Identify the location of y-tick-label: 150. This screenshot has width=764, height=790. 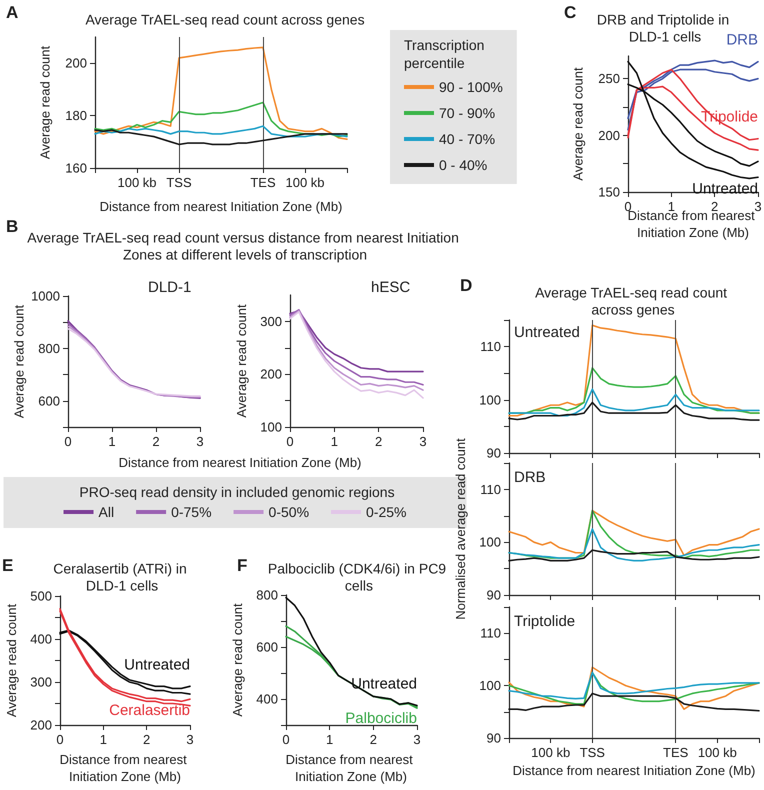
(609, 192).